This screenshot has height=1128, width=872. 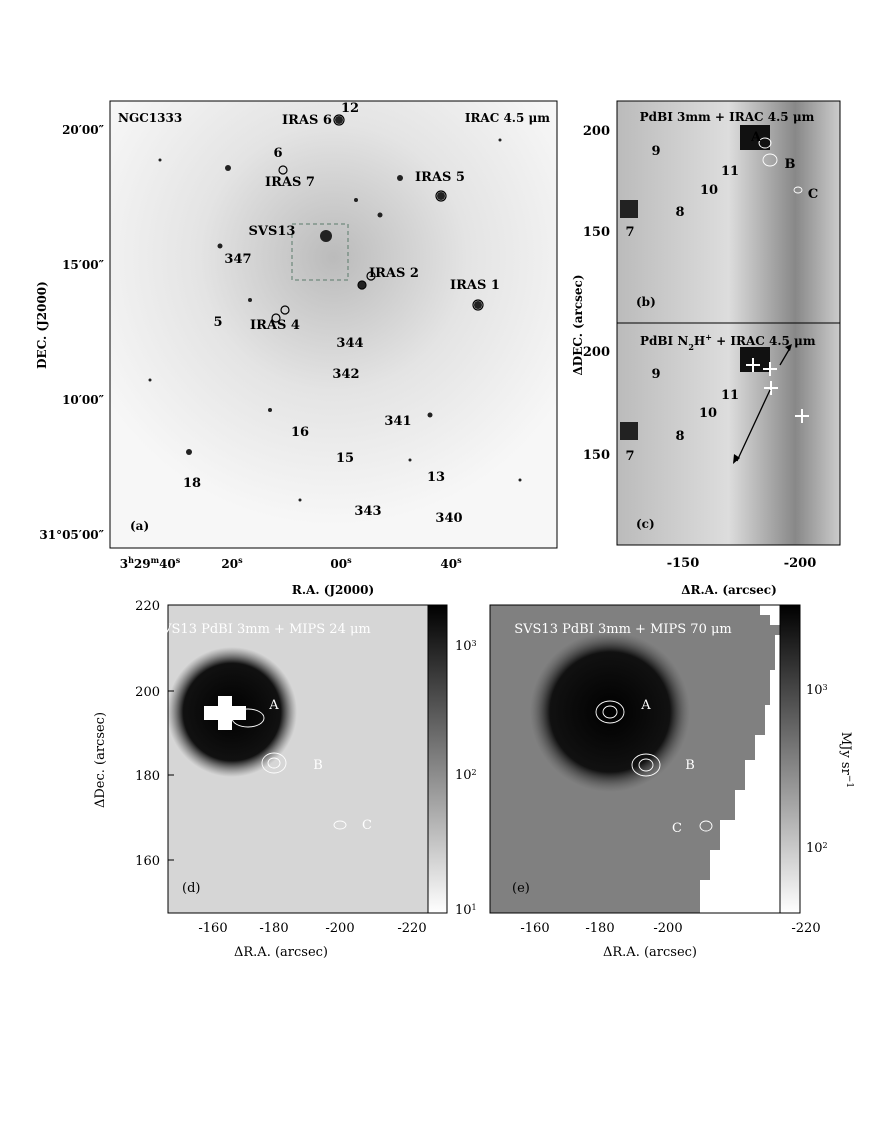 What do you see at coordinates (367, 511) in the screenshot?
I see `source-label: 343` at bounding box center [367, 511].